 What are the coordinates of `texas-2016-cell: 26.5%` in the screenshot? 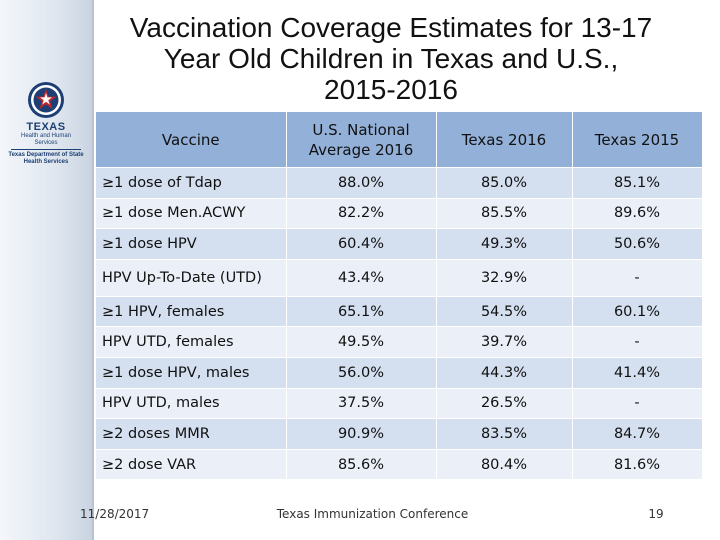 It's located at (504, 404).